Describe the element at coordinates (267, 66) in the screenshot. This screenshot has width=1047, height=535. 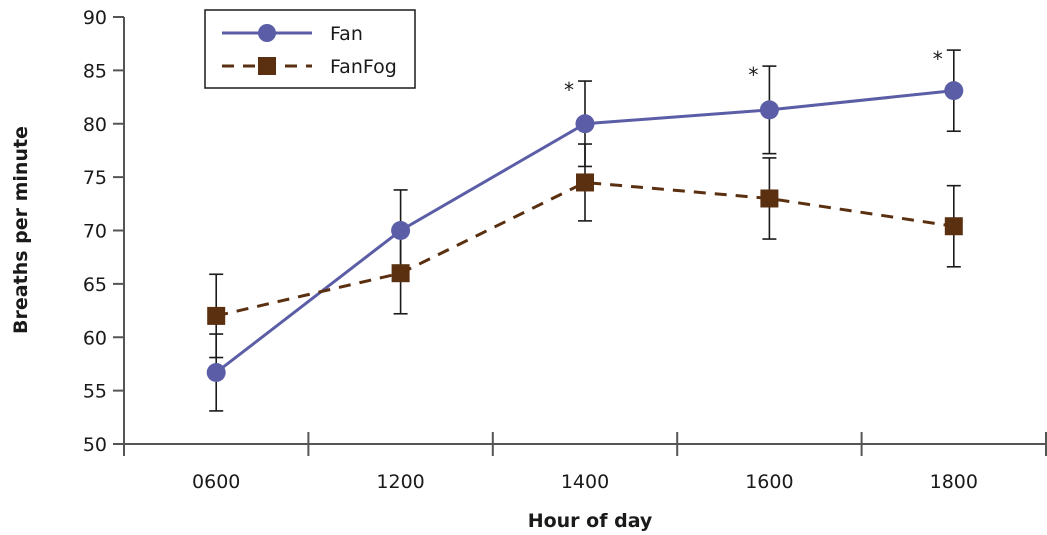
I see `legend-marker-fanfog` at that location.